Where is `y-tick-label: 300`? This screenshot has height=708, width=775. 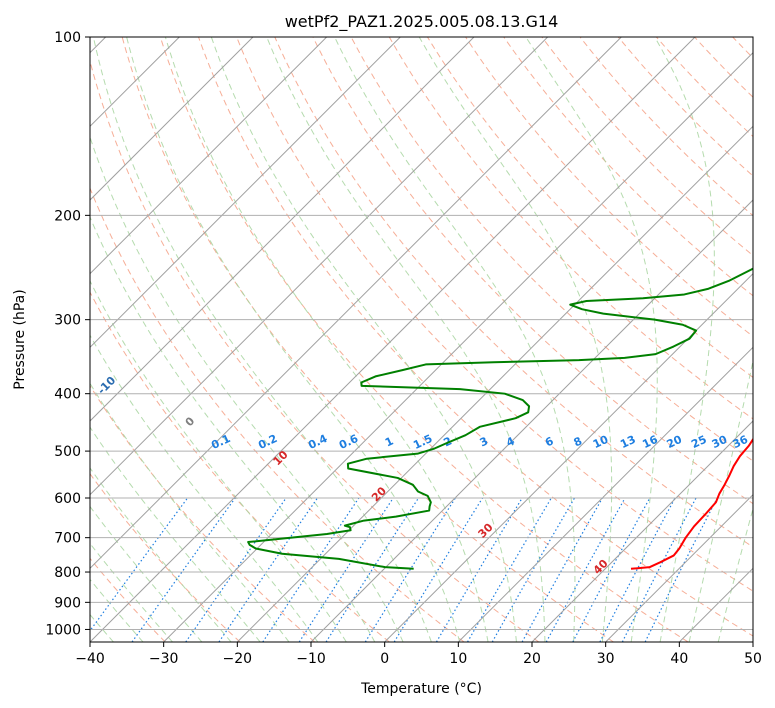 y-tick-label: 300 is located at coordinates (67, 321).